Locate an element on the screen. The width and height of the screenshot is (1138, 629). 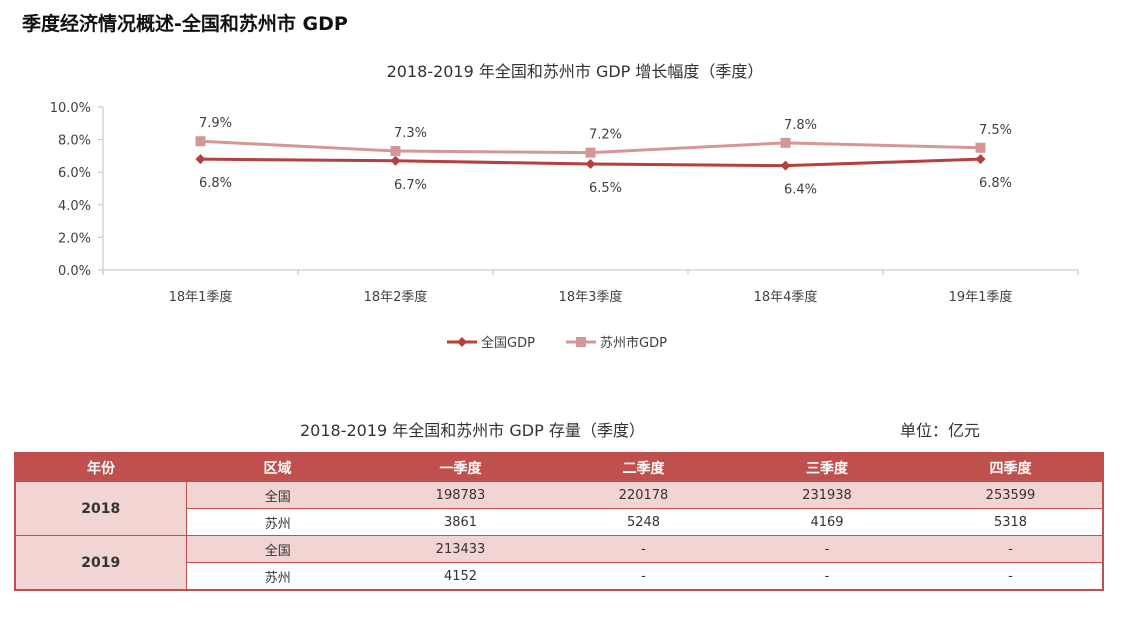
chart-legend: 全国GDP 苏州市GDP is located at coordinates (557, 343).